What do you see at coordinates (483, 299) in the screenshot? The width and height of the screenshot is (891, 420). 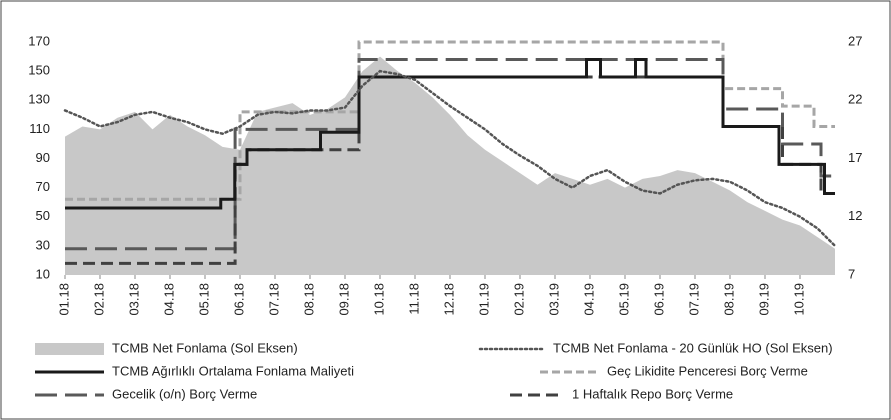 I see `x-tick-label: 01.19` at bounding box center [483, 299].